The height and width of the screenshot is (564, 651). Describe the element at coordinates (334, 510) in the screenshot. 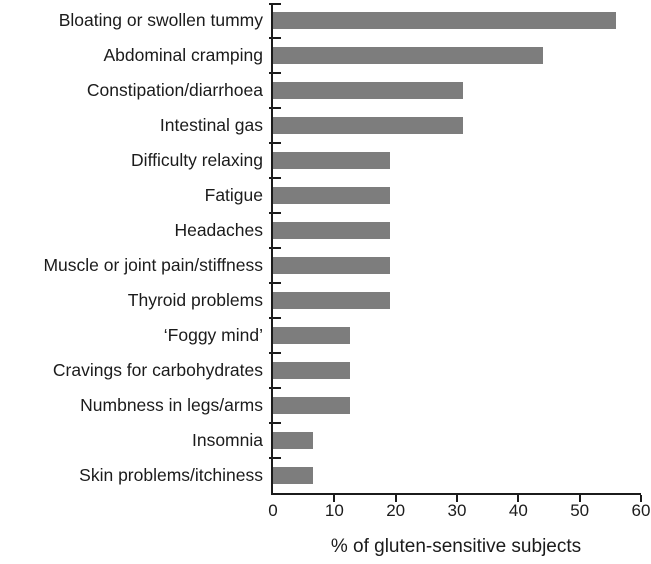

I see `x-axis-tick-label: 10` at that location.